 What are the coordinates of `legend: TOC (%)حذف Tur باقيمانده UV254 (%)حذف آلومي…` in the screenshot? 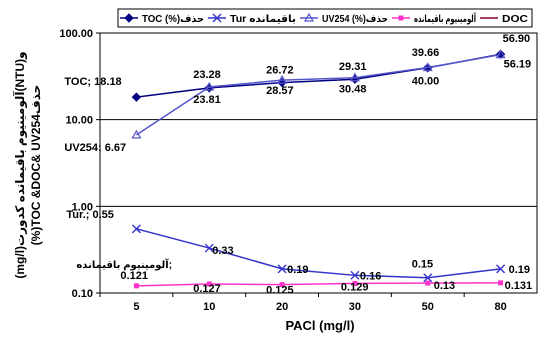 It's located at (325, 18).